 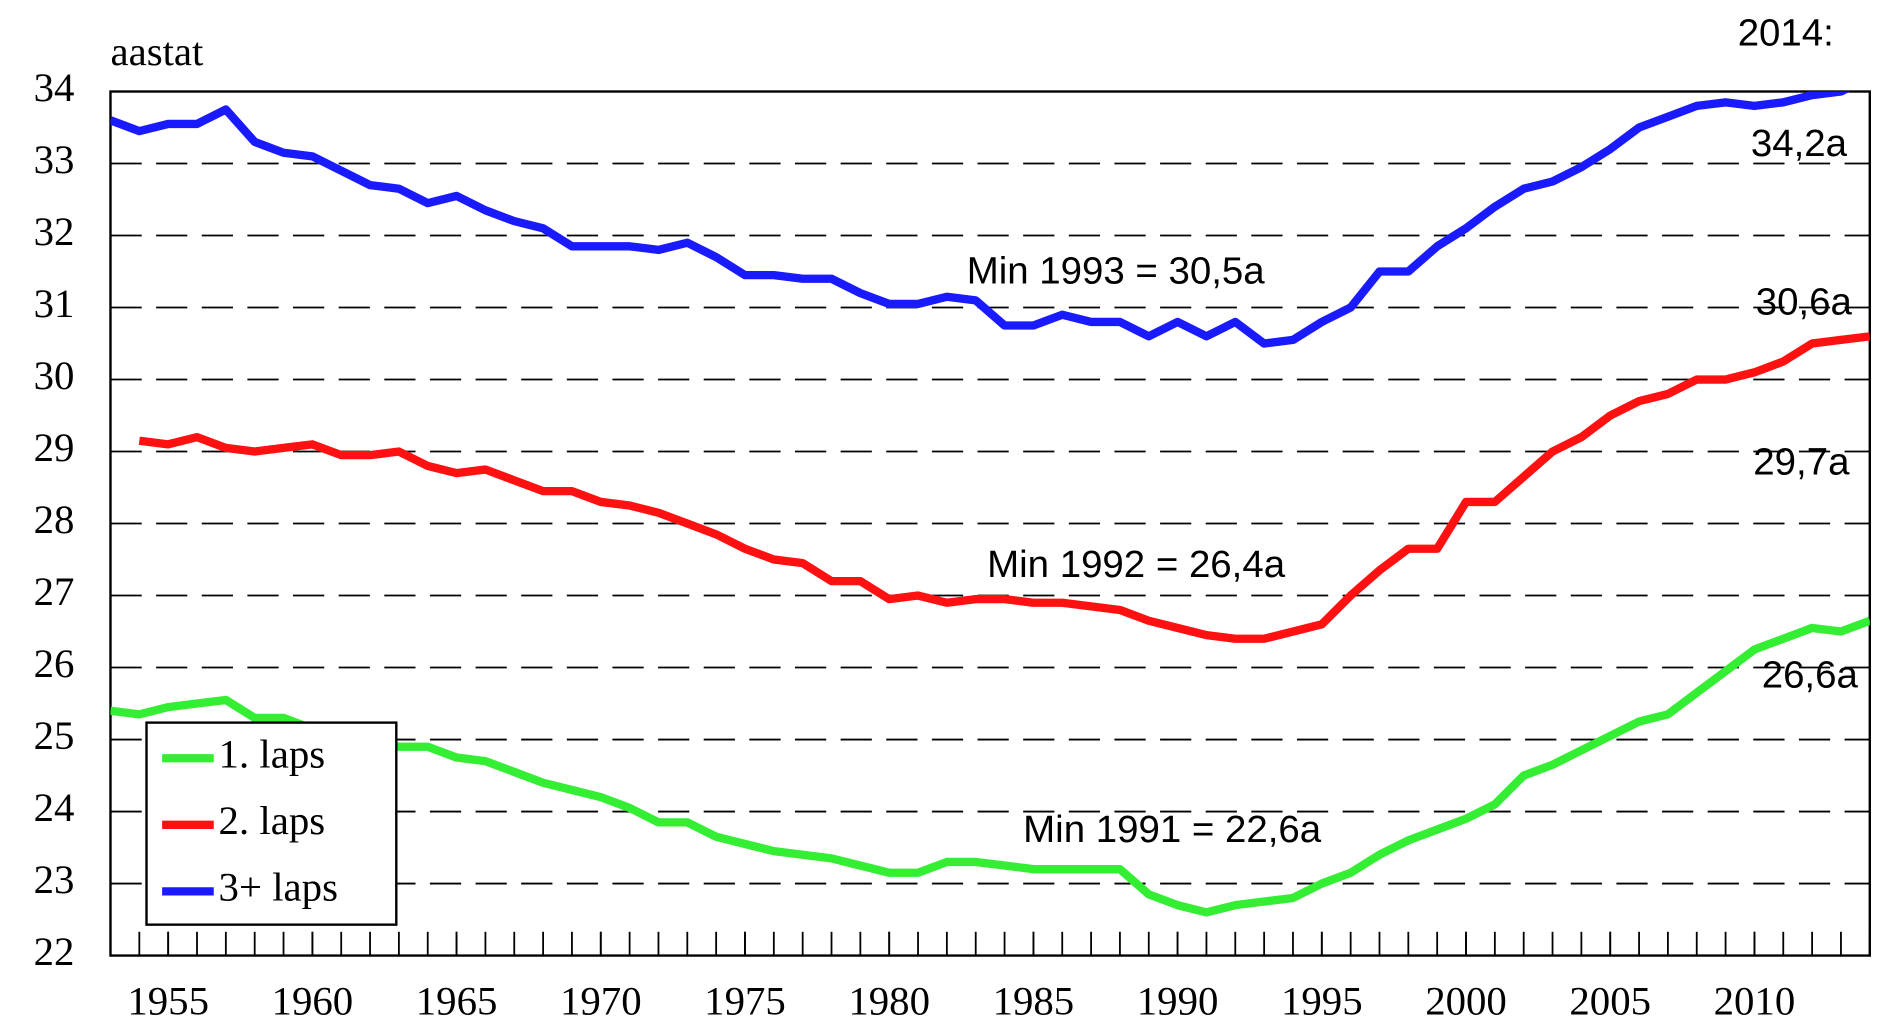 What do you see at coordinates (54, 951) in the screenshot?
I see `y-tick-label: 22` at bounding box center [54, 951].